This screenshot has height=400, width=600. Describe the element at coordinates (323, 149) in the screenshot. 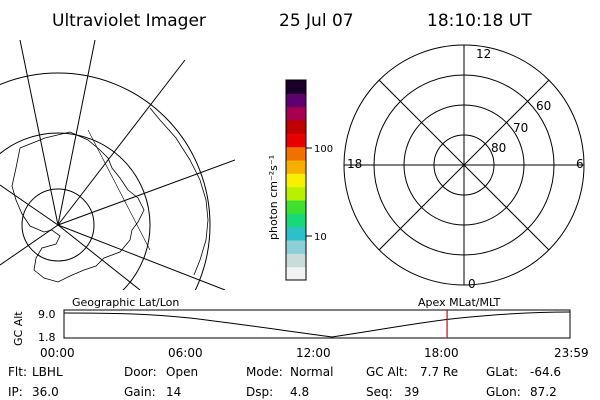

I see `colorbar-tick-100: 100` at that location.